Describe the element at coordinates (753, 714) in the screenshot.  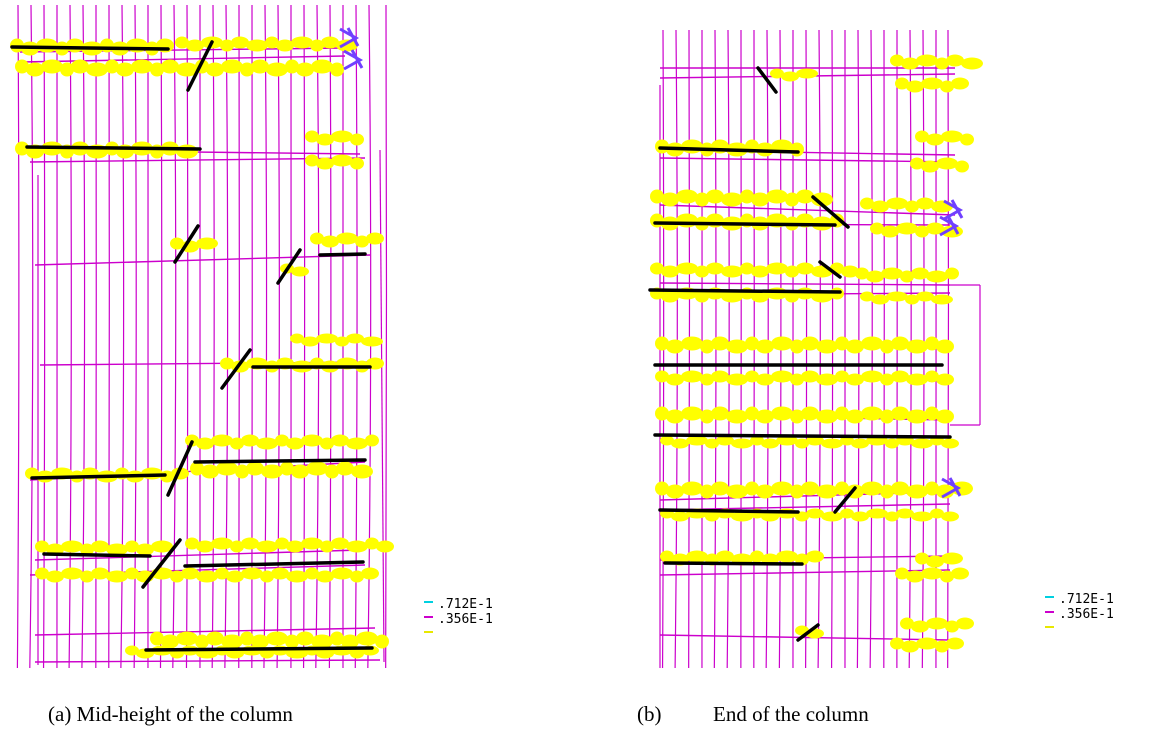
I see `caption-b: (b) End of the column` at that location.